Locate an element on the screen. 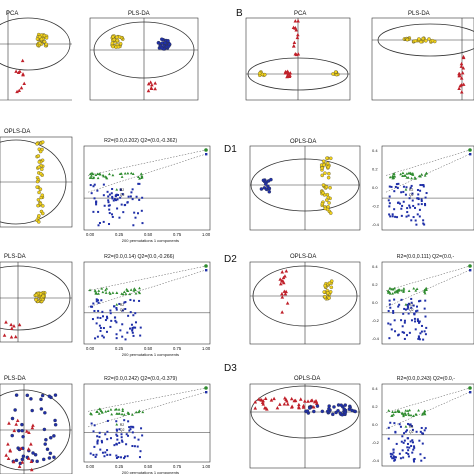 The image size is (474, 474). plot-frame is located at coordinates (36, 302).